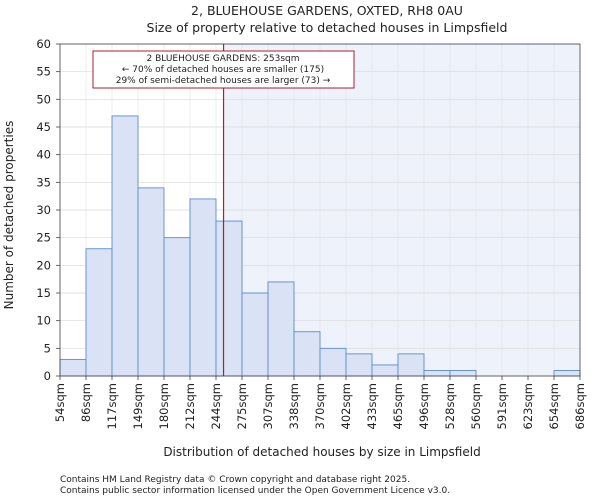 The image size is (600, 500). I want to click on x-tick-label: 54sqm, so click(60, 402).